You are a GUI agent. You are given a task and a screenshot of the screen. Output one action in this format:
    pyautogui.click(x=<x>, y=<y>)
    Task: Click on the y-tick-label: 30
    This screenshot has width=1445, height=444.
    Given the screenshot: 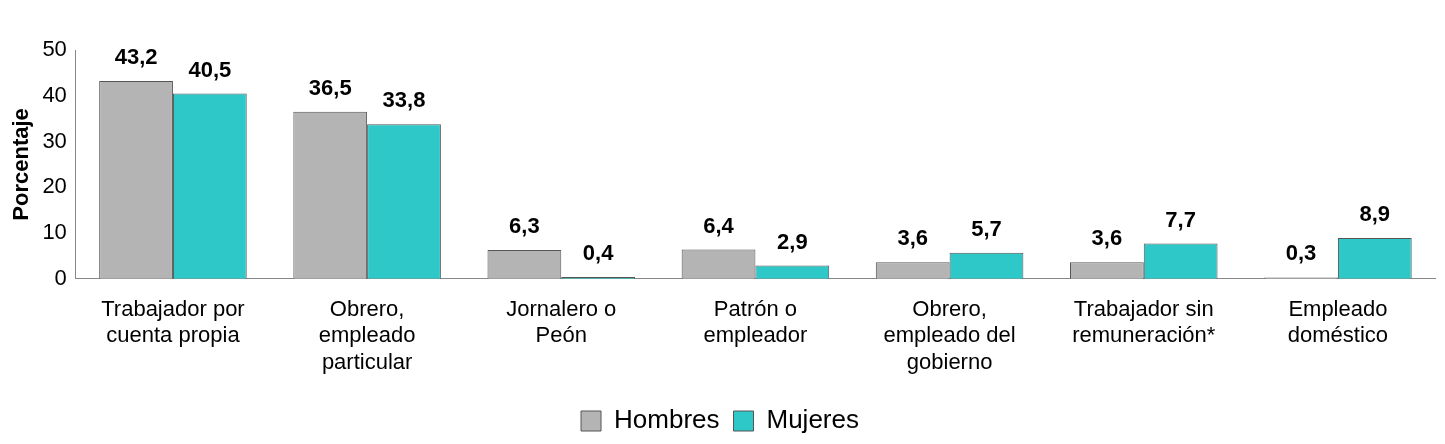 What is the action you would take?
    pyautogui.click(x=54, y=140)
    